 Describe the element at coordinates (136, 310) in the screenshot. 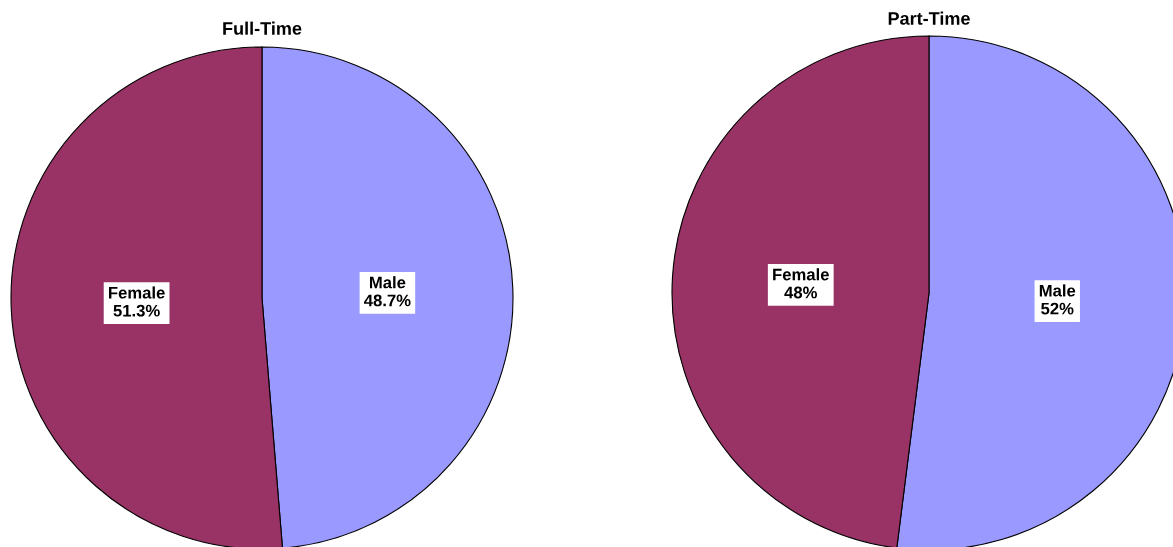

I see `data-label: 51.3%` at that location.